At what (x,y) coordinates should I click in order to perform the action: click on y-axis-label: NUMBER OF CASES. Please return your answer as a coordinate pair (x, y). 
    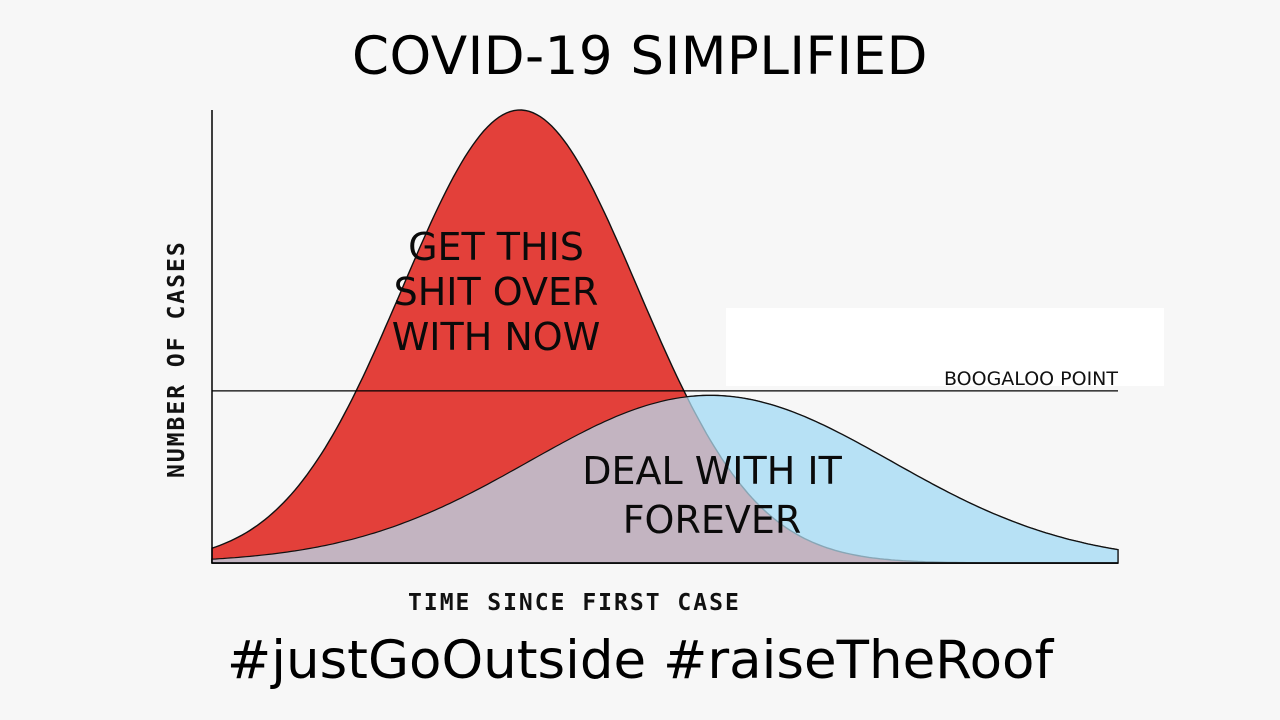
    Looking at the image, I should click on (177, 359).